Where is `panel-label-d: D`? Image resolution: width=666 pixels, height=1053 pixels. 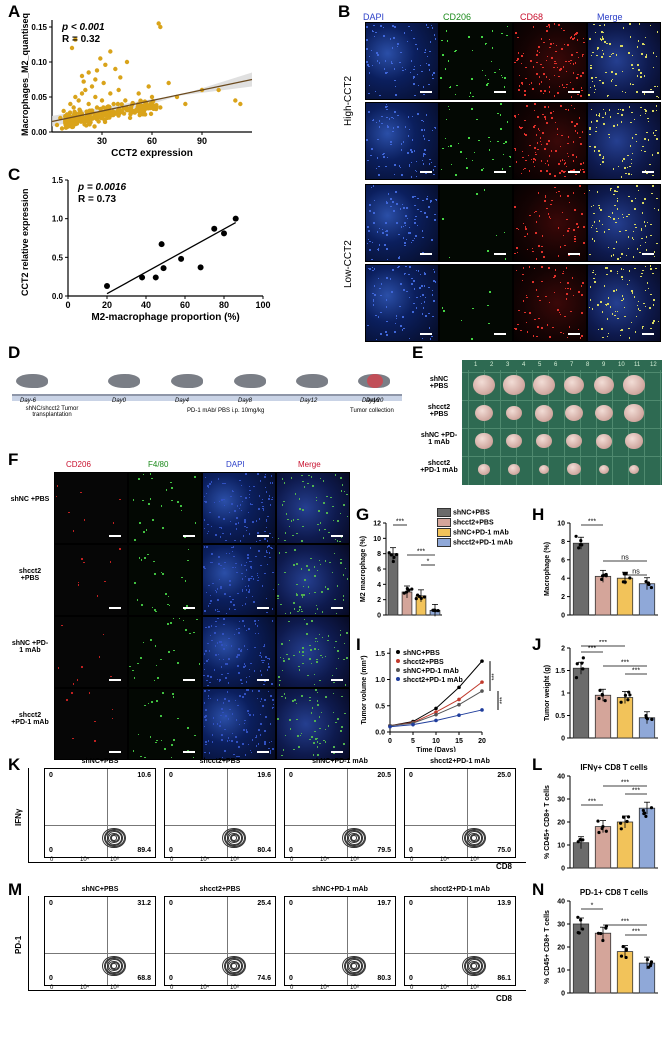 panel-label-d: D is located at coordinates (14, 352).